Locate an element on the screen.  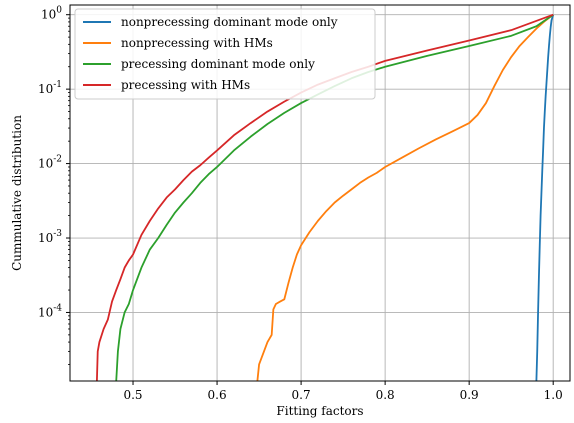
legend-box is located at coordinates (225, 54).